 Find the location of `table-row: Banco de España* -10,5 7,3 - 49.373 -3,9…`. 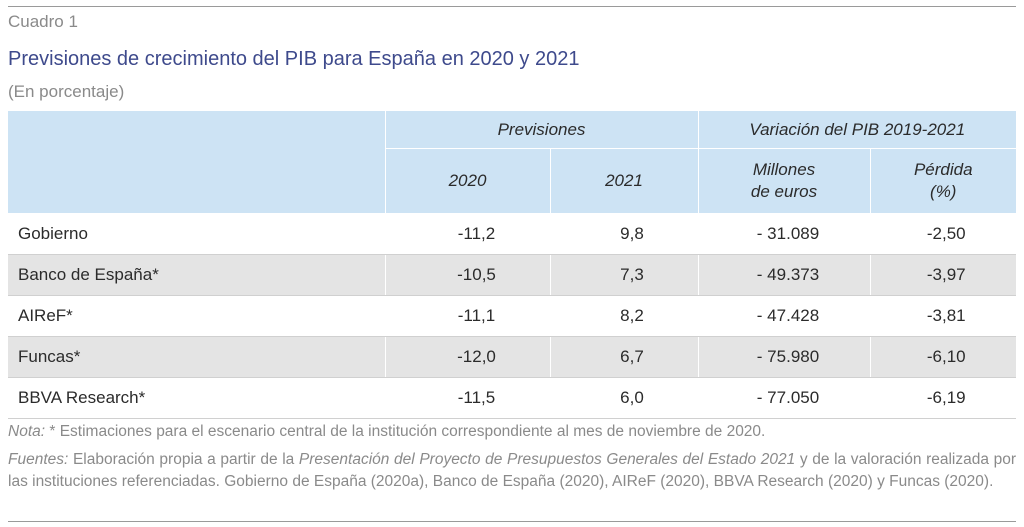

table-row: Banco de España* -10,5 7,3 - 49.373 -3,9… is located at coordinates (512, 275).